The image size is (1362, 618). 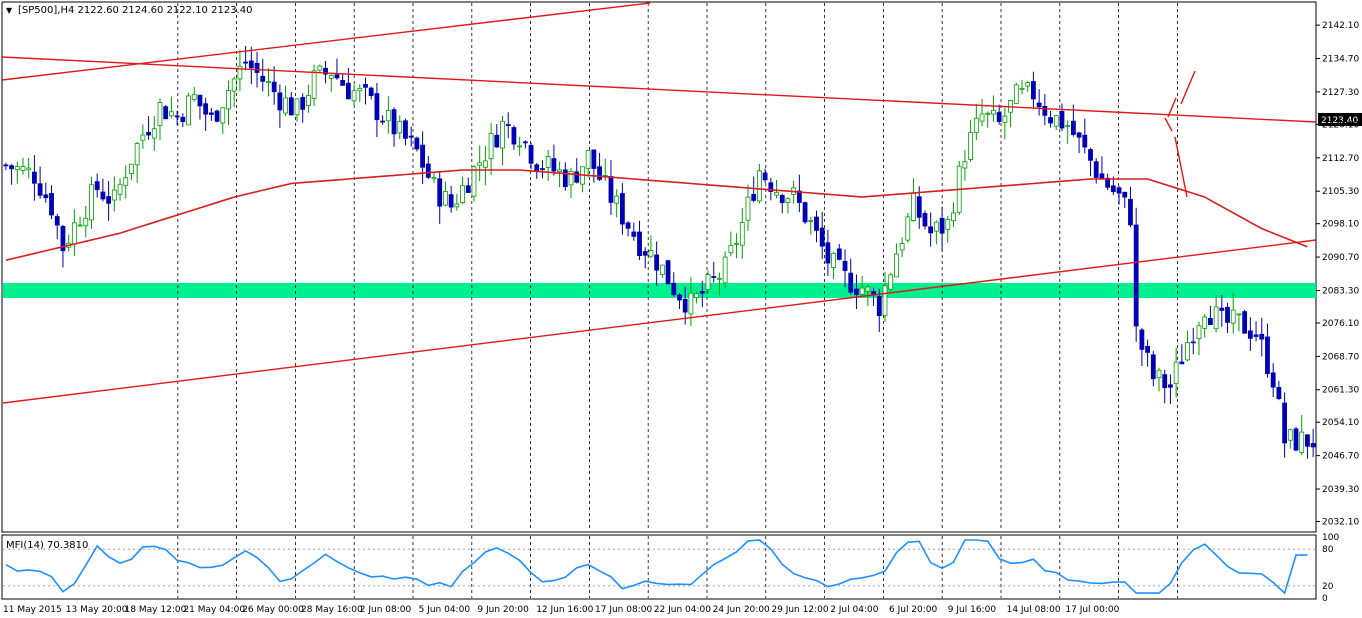 I want to click on time-tick-label: 2 Jun 08:00, so click(x=386, y=610).